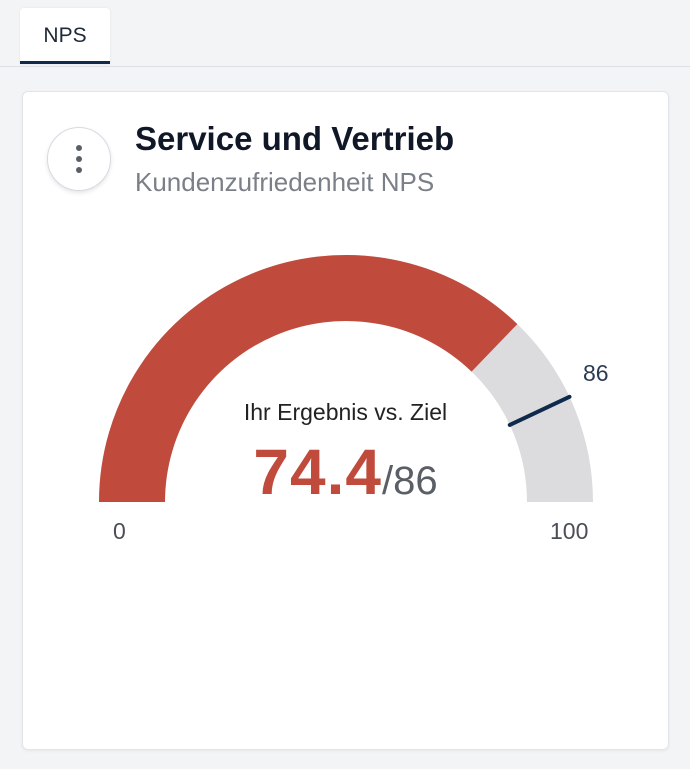 Image resolution: width=690 pixels, height=769 pixels. I want to click on tab-nps: NPS, so click(65, 36).